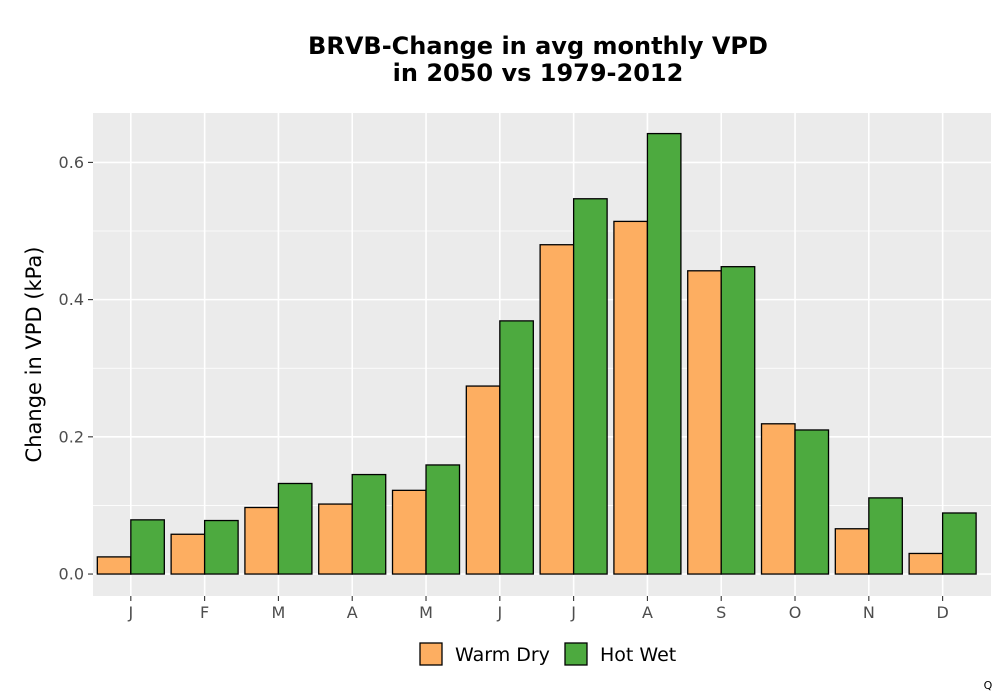 This screenshot has width=1000, height=700. Describe the element at coordinates (538, 73) in the screenshot. I see `chart-title-line2: in 2050 vs 1979-2012` at that location.